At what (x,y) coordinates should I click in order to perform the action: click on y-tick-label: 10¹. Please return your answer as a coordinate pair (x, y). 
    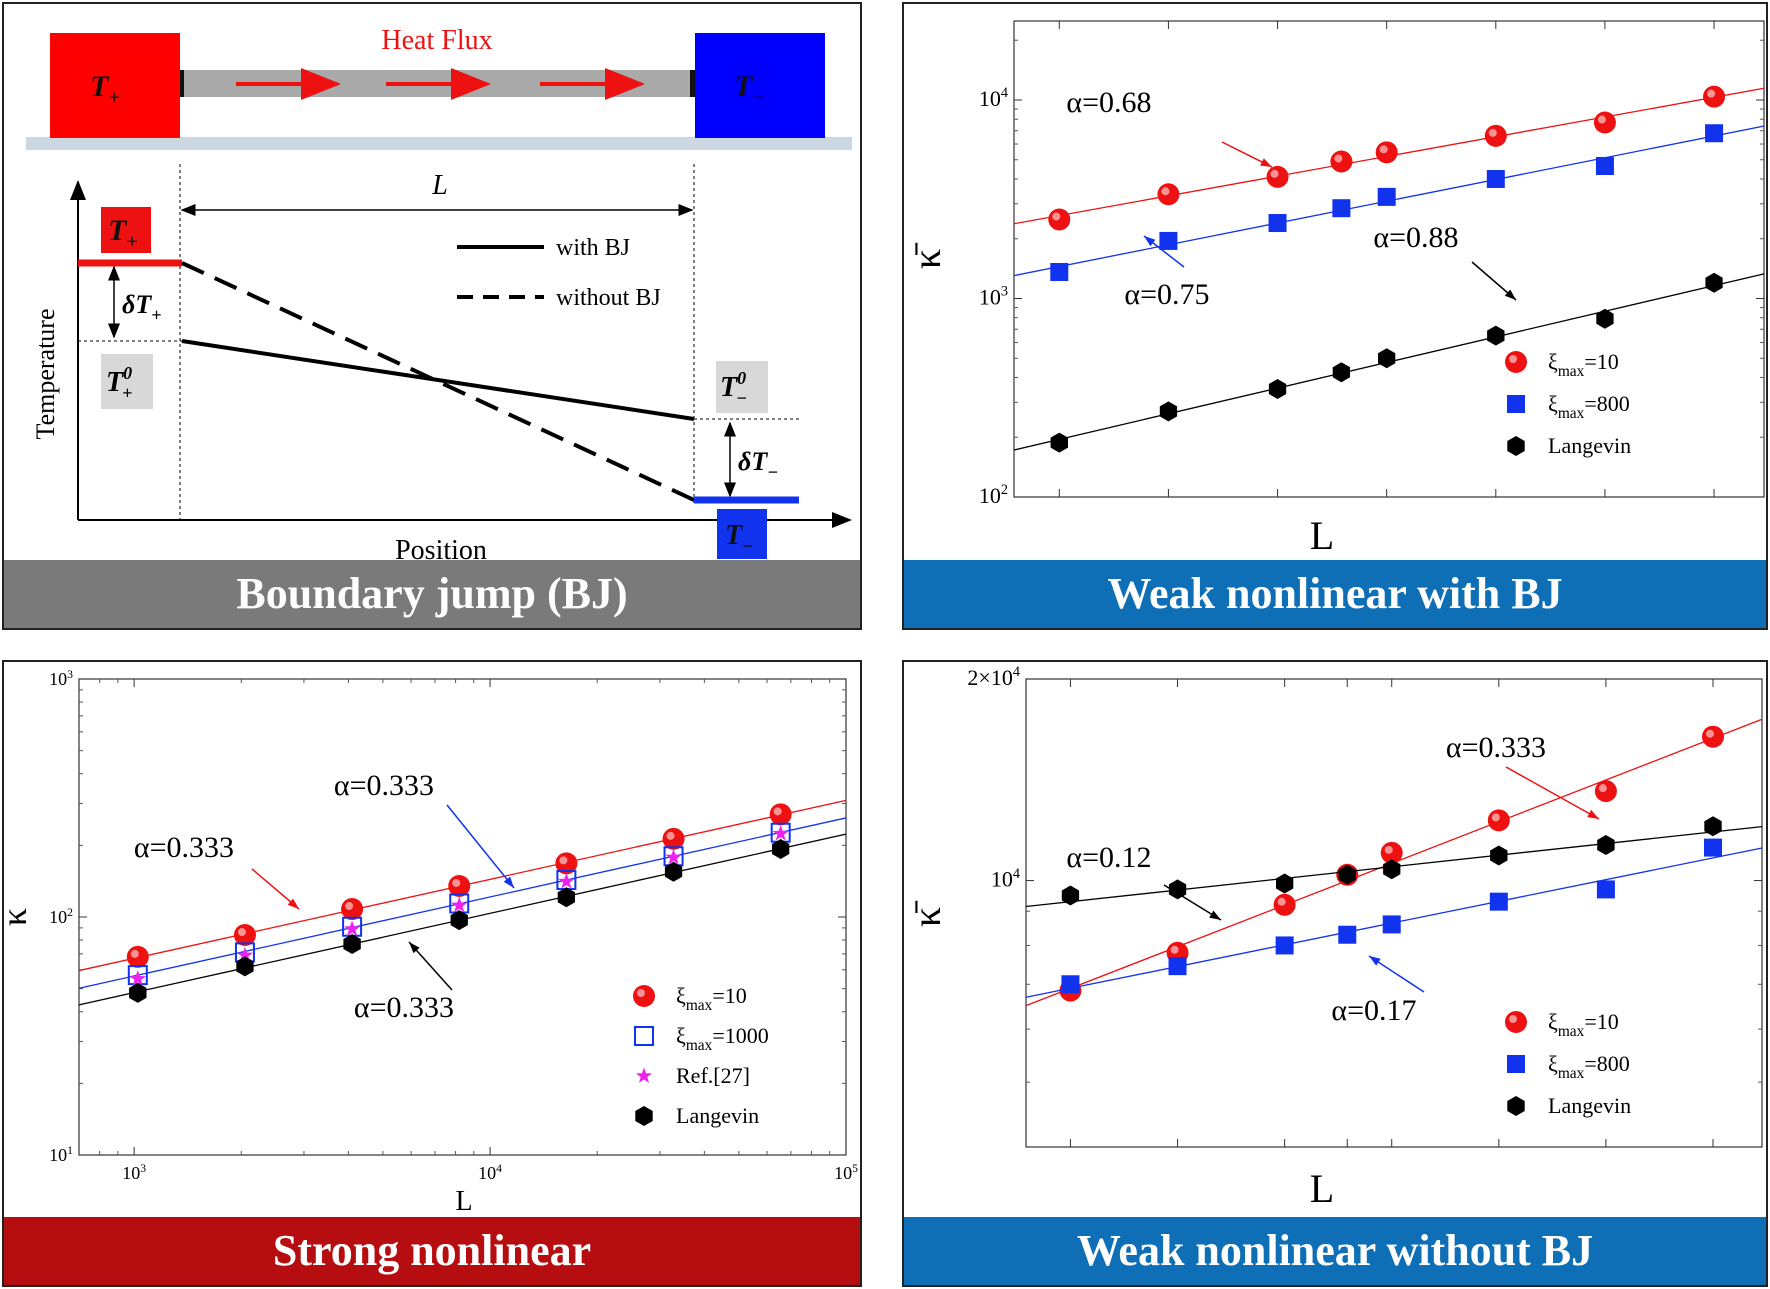
    Looking at the image, I should click on (61, 1154).